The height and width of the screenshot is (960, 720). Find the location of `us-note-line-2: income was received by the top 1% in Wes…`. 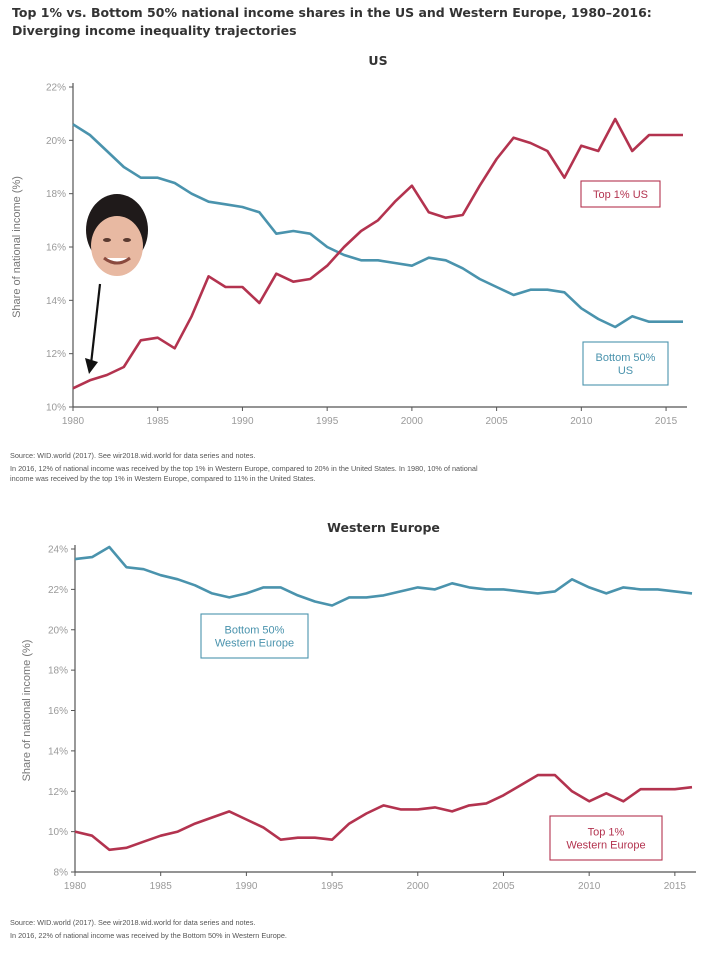

us-note-line-2: income was received by the top 1% in Wes… is located at coordinates (163, 478).